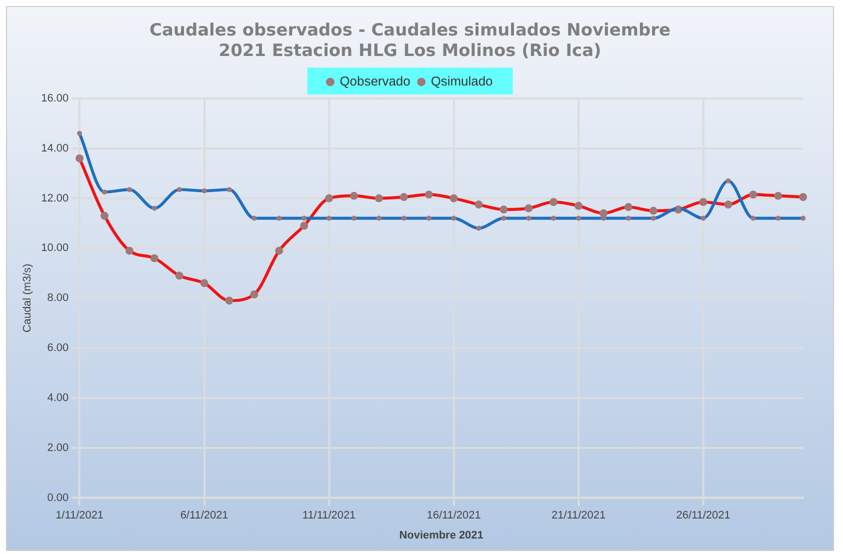 The image size is (843, 554). Describe the element at coordinates (58, 498) in the screenshot. I see `y-tick-label: 0.00` at that location.